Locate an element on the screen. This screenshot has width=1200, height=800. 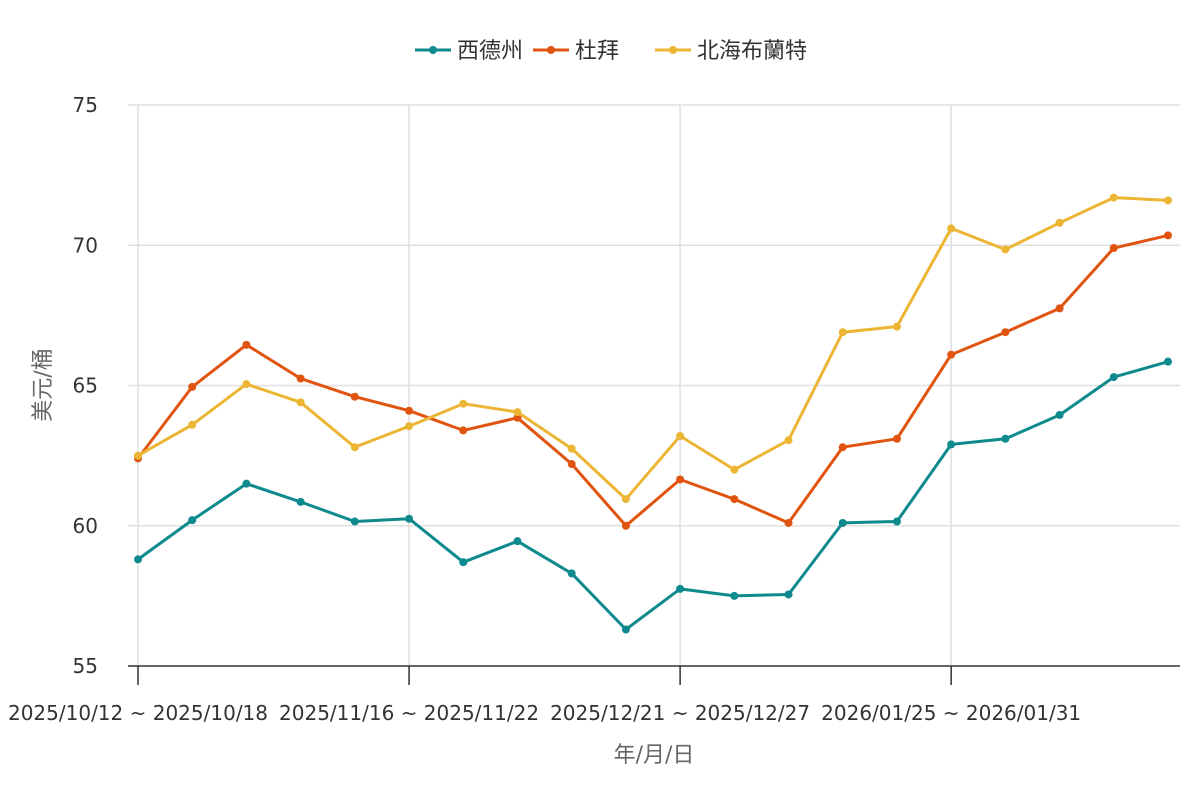
legend-label: 西德州 is located at coordinates (490, 51).